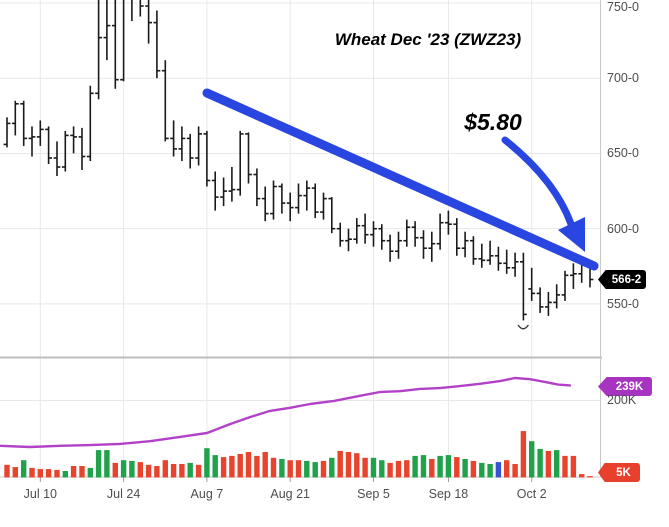 The width and height of the screenshot is (669, 527). What do you see at coordinates (531, 494) in the screenshot?
I see `x-axis-label: Oct 2` at bounding box center [531, 494].